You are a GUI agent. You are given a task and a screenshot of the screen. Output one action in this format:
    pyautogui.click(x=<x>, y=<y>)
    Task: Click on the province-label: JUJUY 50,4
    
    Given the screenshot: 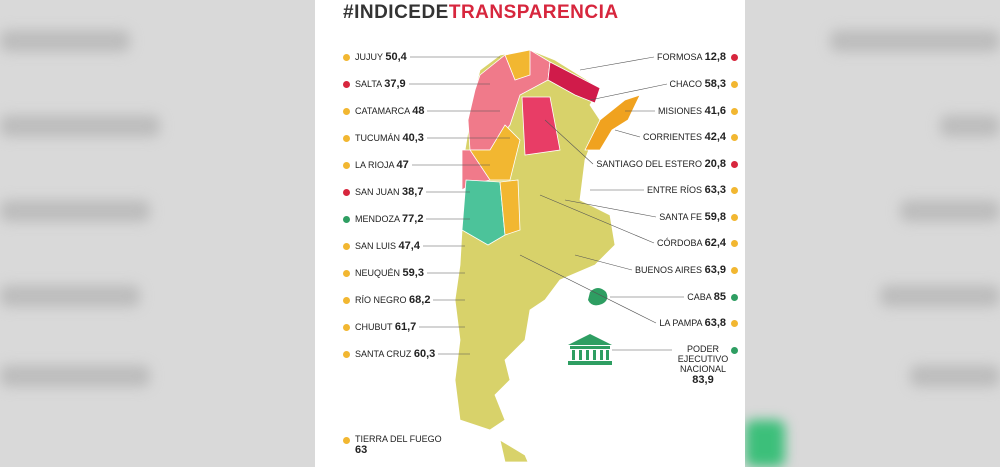 What is the action you would take?
    pyautogui.click(x=381, y=57)
    